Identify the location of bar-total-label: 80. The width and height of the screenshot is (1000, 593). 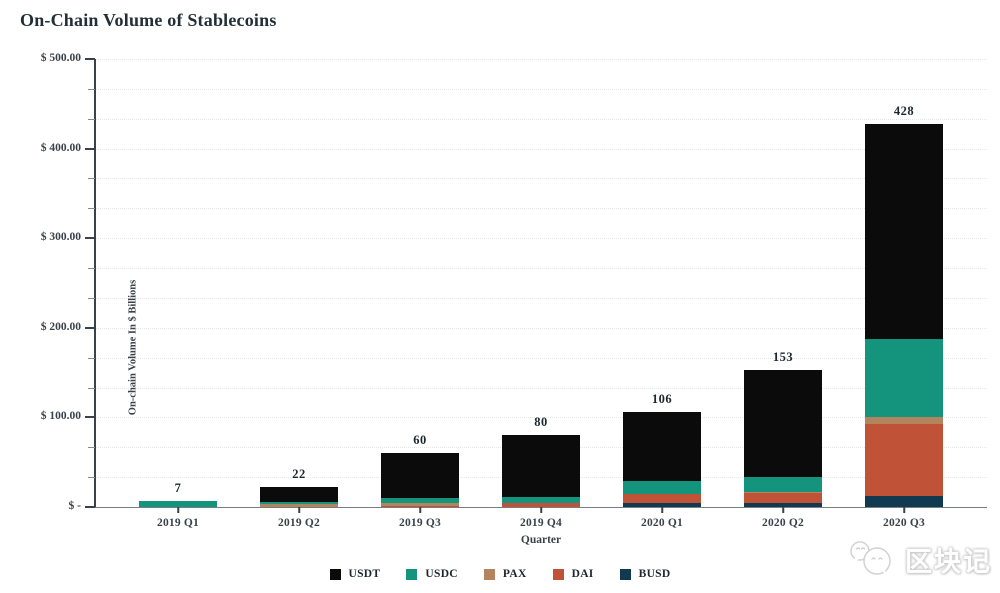
(541, 422).